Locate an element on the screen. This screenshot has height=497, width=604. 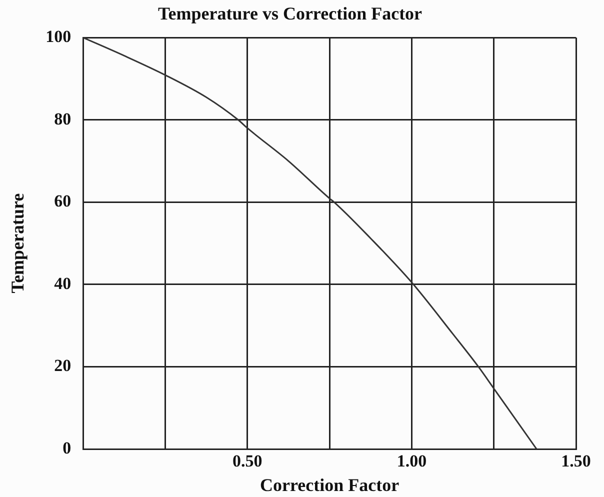
x-tick-label: 1.50 is located at coordinates (576, 461).